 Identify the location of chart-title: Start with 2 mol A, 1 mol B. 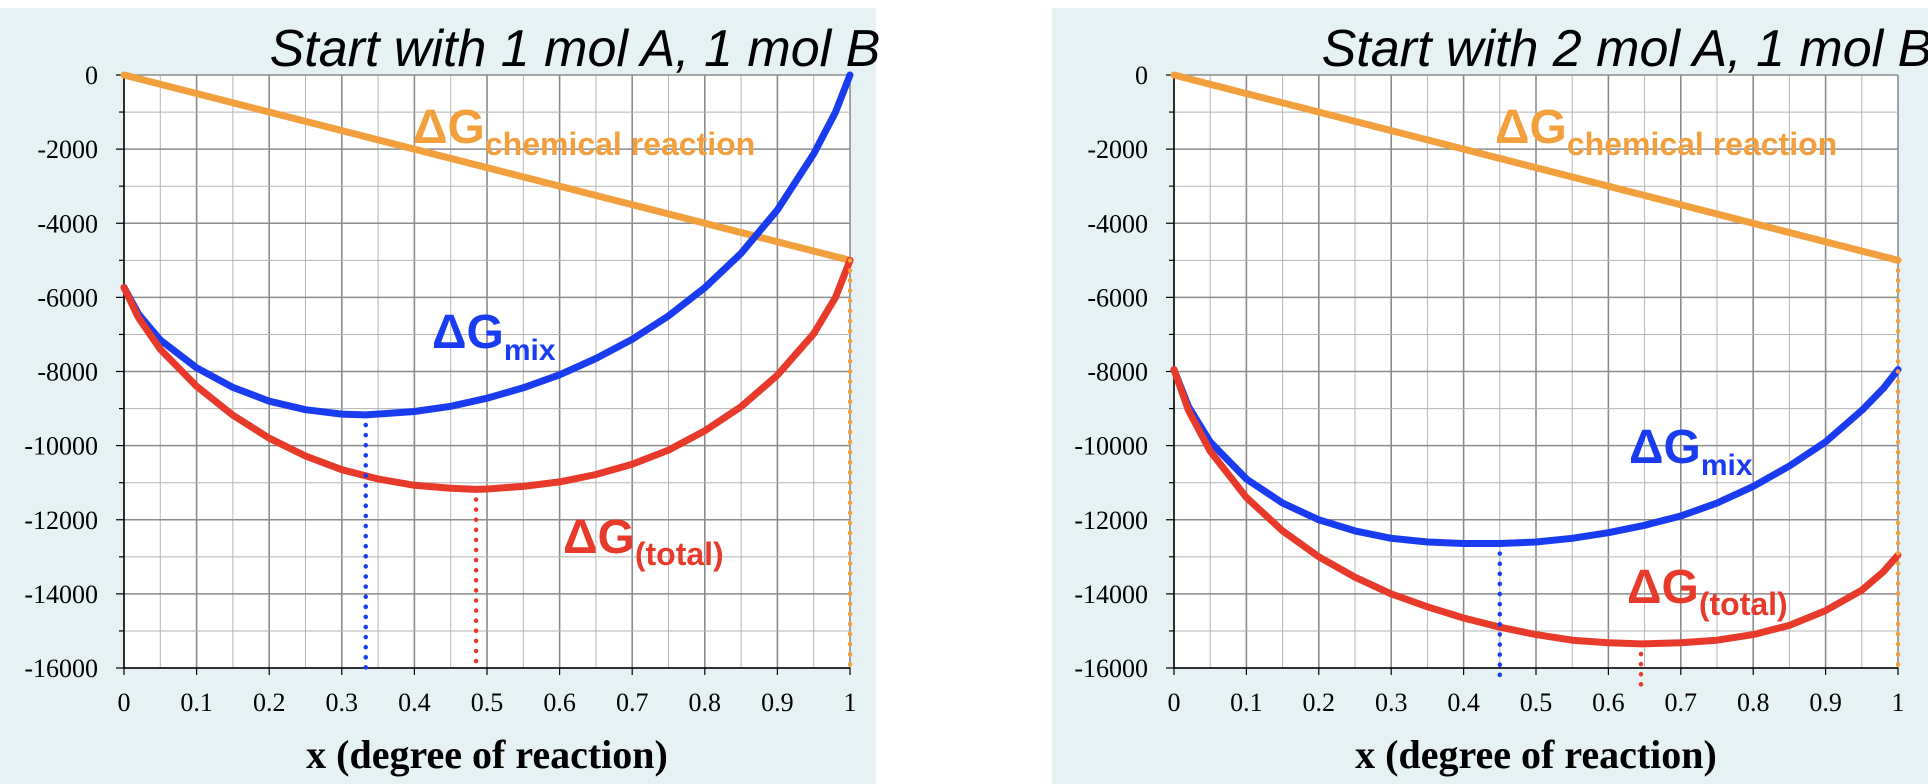
(1625, 49).